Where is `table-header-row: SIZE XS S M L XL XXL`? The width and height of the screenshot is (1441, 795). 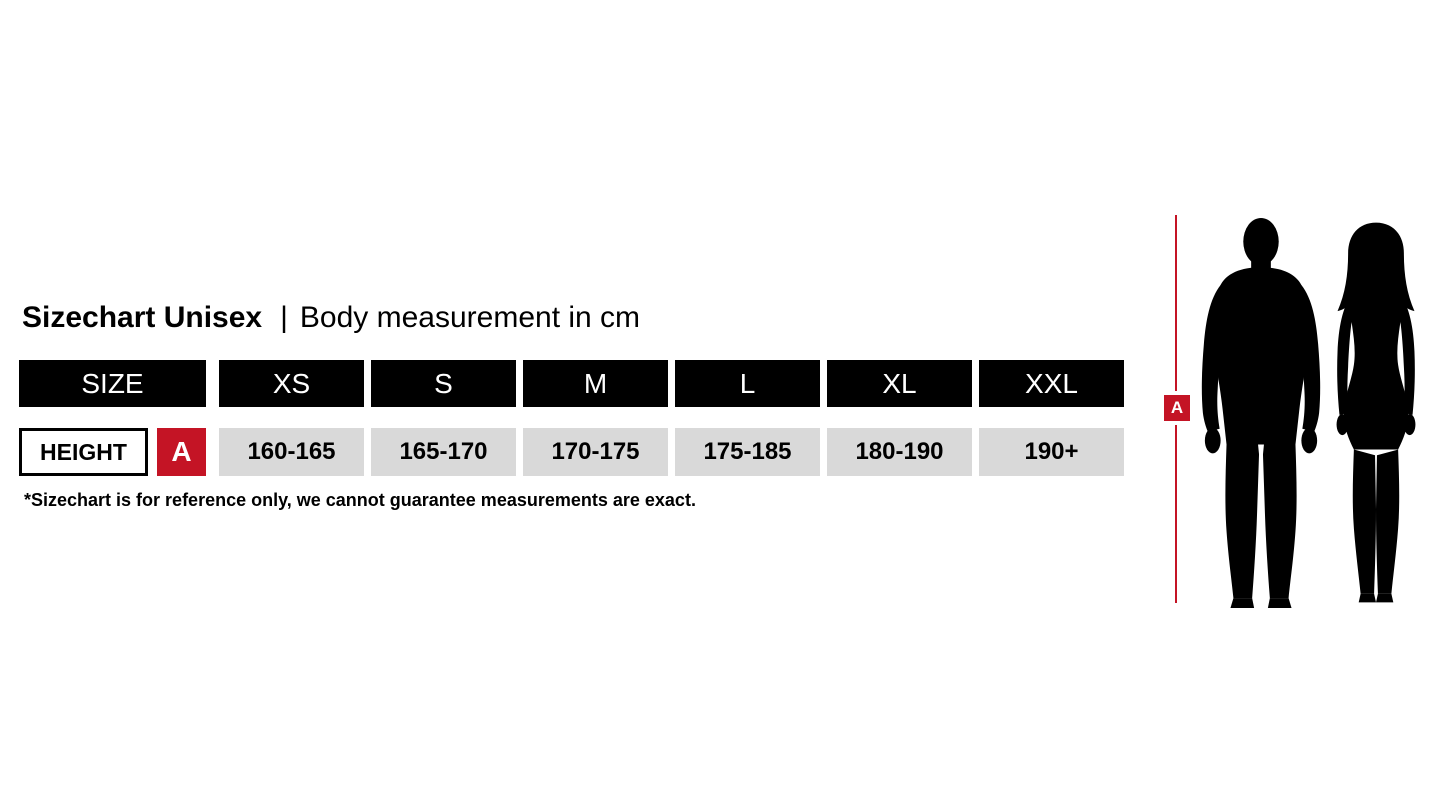 table-header-row: SIZE XS S M L XL XXL is located at coordinates (572, 383).